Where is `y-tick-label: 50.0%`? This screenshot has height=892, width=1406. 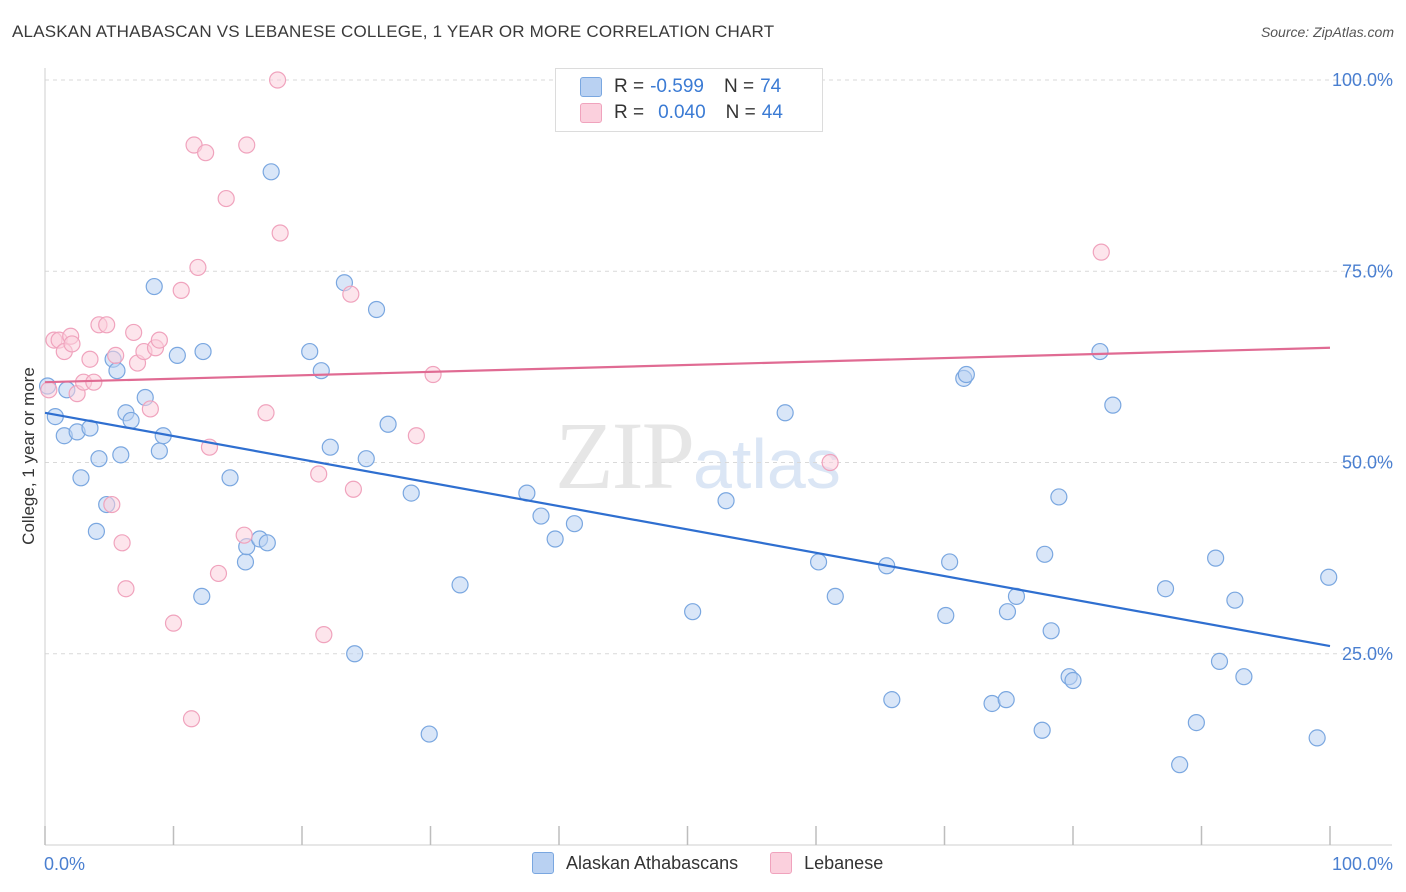 y-tick-label: 50.0% is located at coordinates (1367, 463).